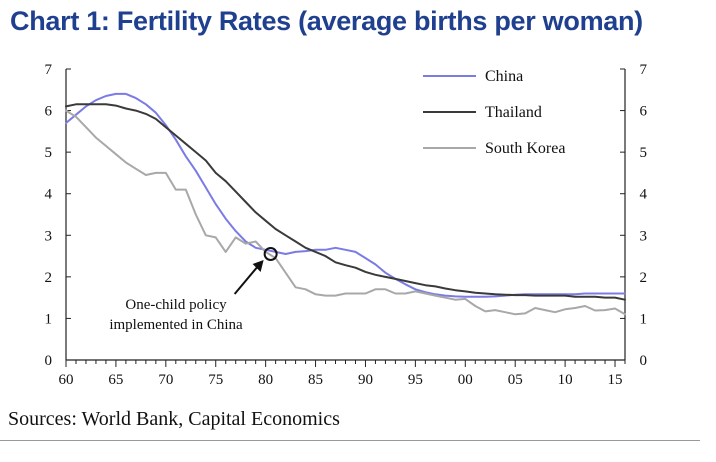  Describe the element at coordinates (644, 70) in the screenshot. I see `y-tick-label-right: 7` at that location.